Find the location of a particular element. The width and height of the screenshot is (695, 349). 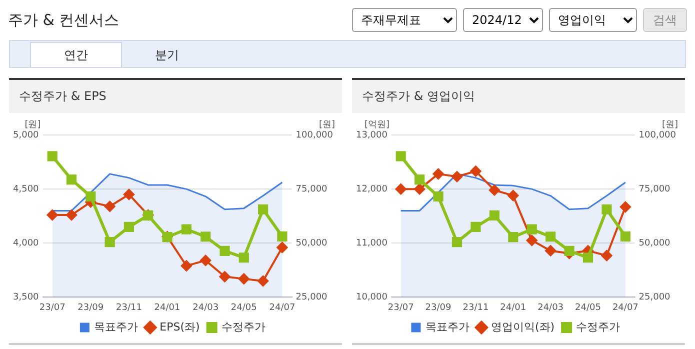

y-tick-label: 12,000 is located at coordinates (372, 189).